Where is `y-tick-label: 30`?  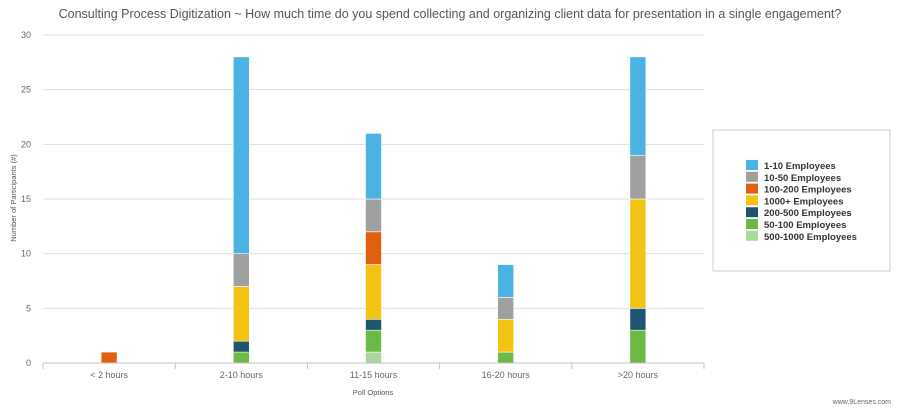
y-tick-label: 30 is located at coordinates (26, 35).